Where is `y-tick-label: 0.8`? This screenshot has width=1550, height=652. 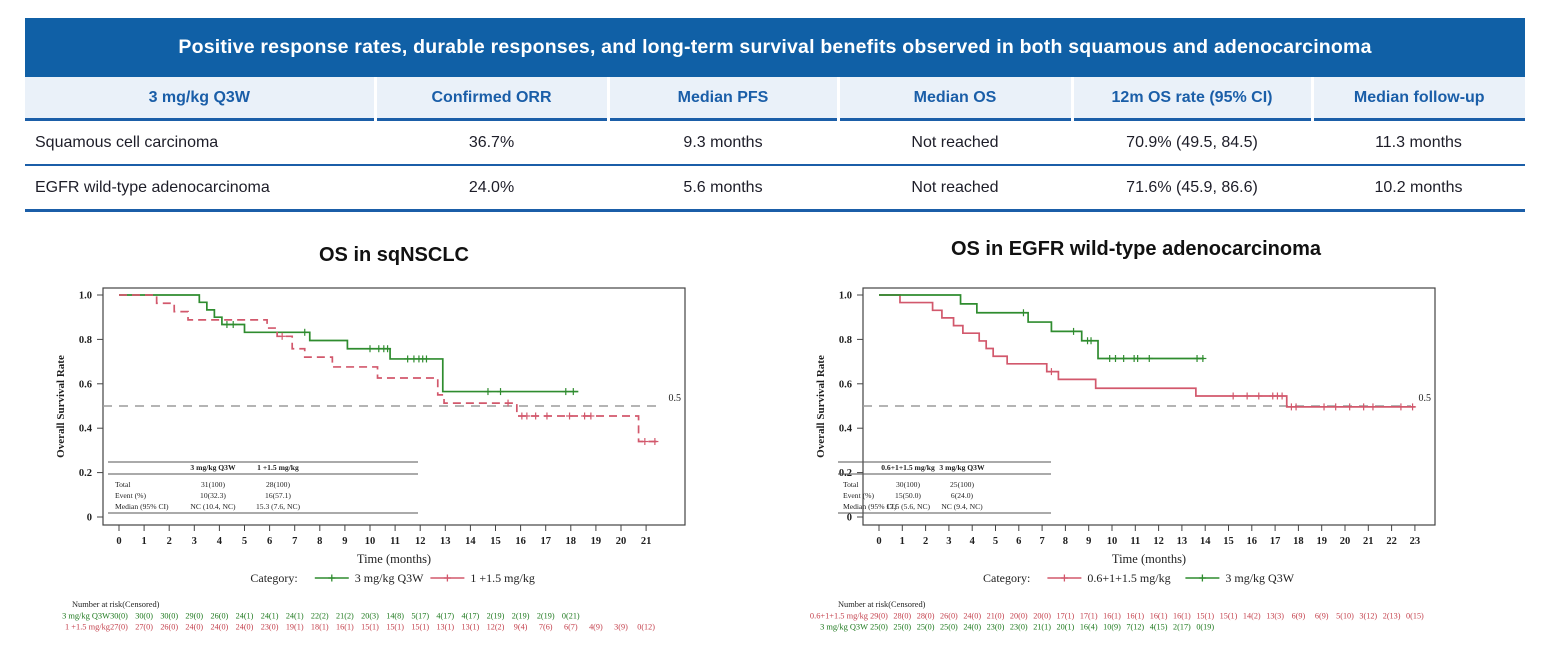 y-tick-label: 0.8 is located at coordinates (85, 340).